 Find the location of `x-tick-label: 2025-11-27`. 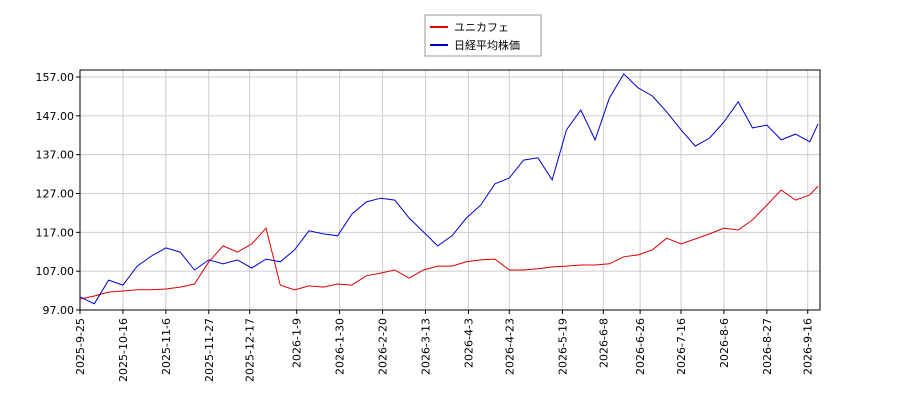

x-tick-label: 2025-11-27 is located at coordinates (209, 350).